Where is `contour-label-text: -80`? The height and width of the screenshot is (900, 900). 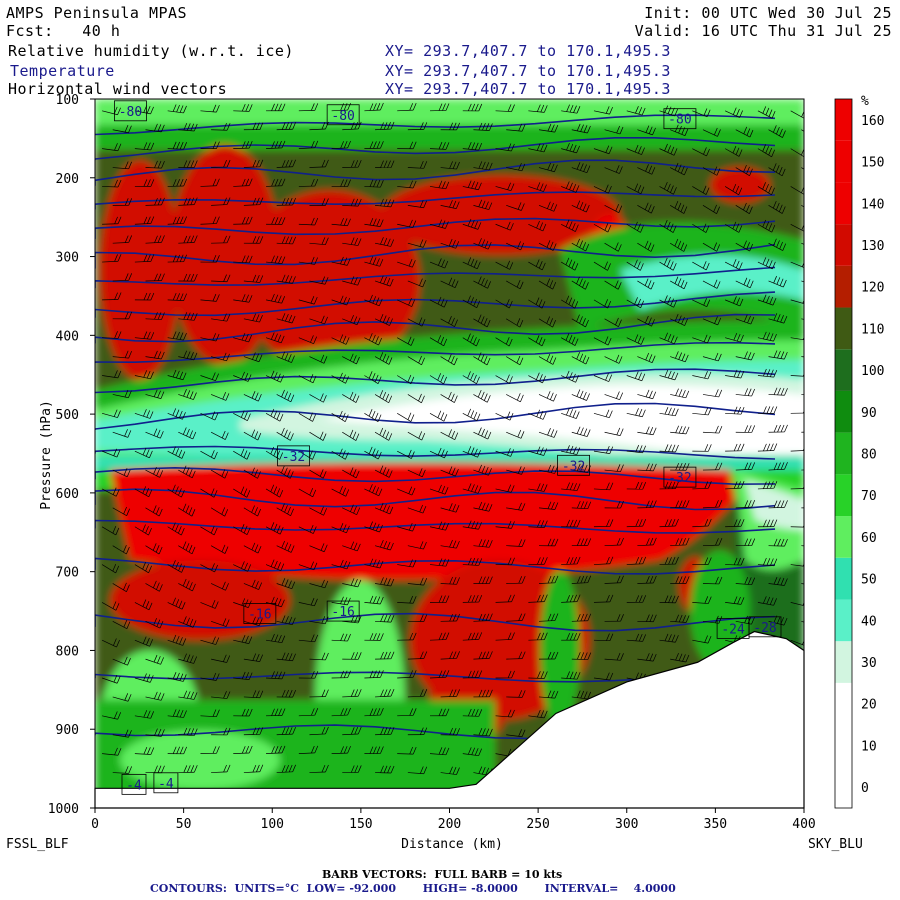
contour-label-text: -80 is located at coordinates (130, 112).